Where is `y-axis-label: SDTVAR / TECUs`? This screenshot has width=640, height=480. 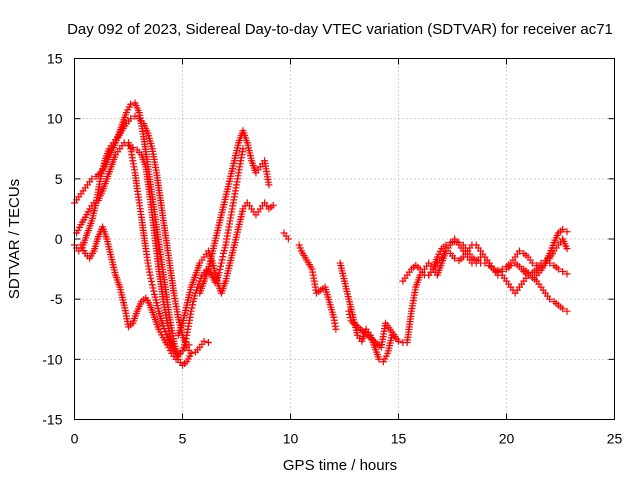
y-axis-label: SDTVAR / TECUs is located at coordinates (14, 239).